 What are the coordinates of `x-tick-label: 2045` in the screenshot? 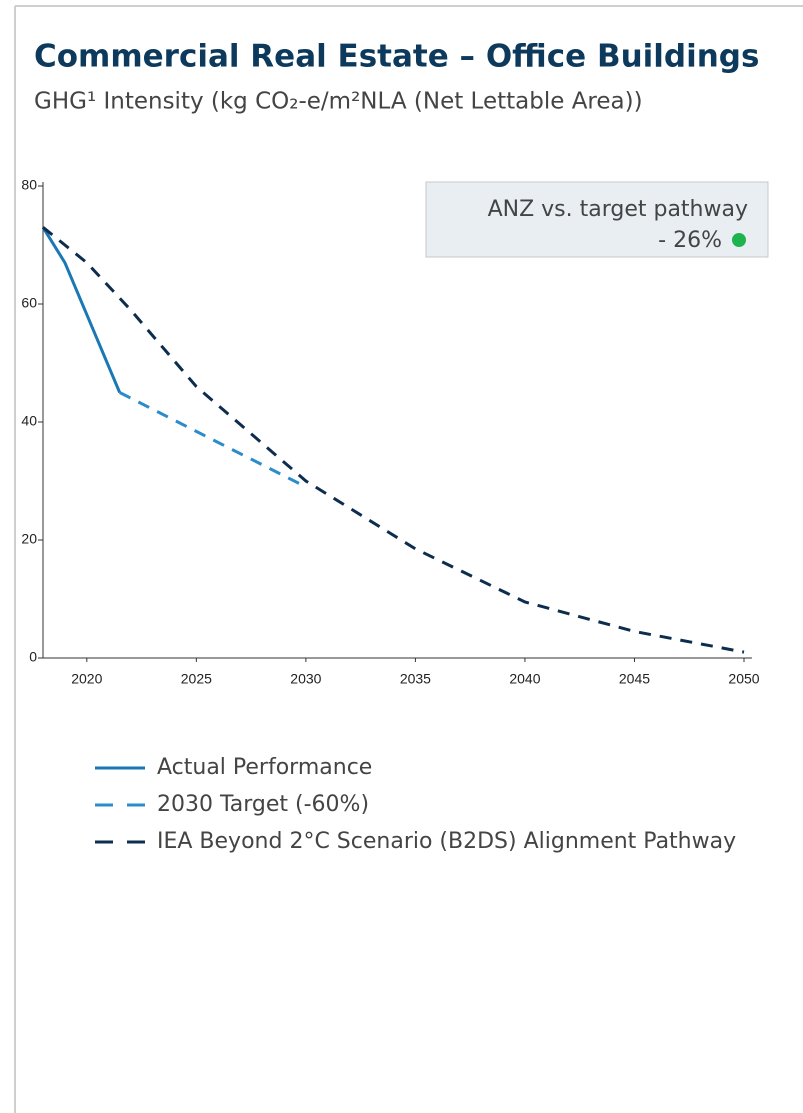 It's located at (634, 679).